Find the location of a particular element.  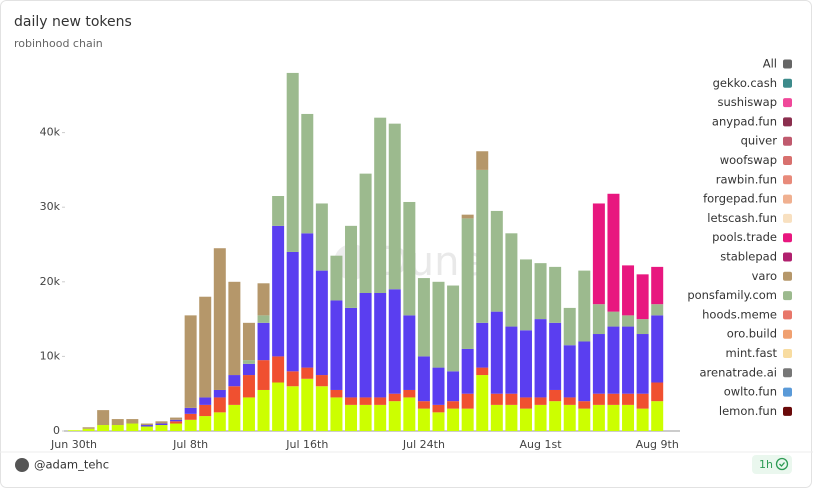

legend-label: varo is located at coordinates (764, 276).